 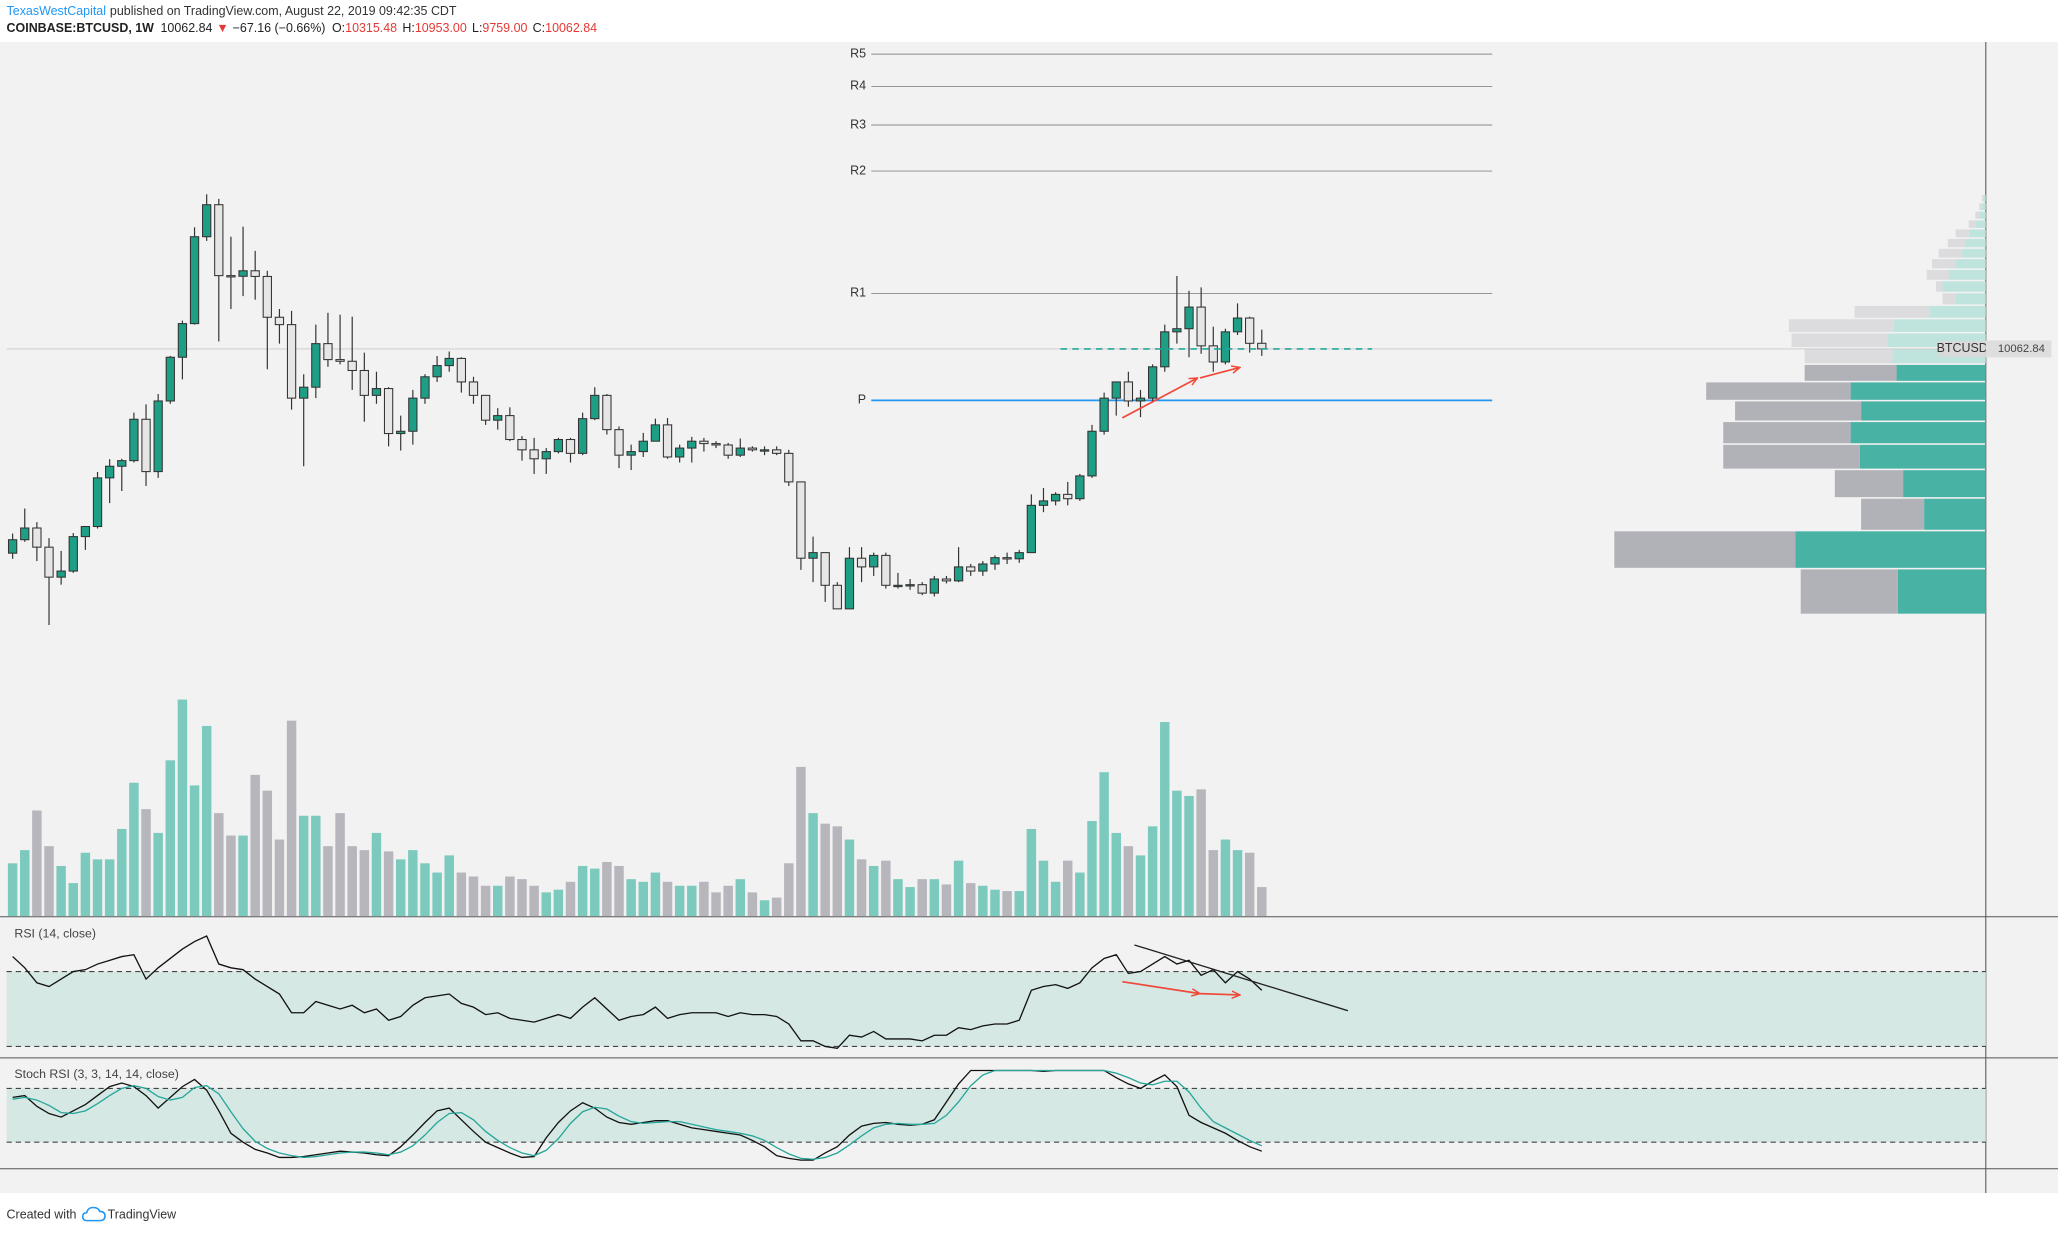 What do you see at coordinates (338, 28) in the screenshot?
I see `ohlc-label: O:` at bounding box center [338, 28].